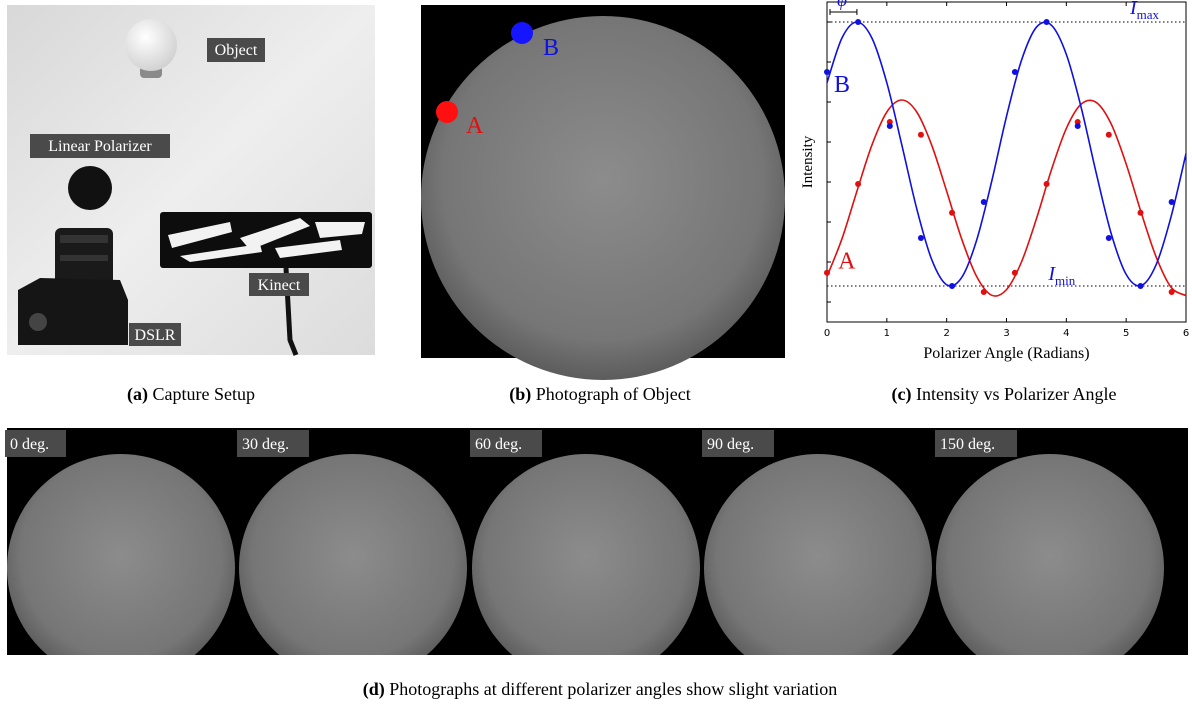 Image resolution: width=1192 pixels, height=707 pixels. What do you see at coordinates (100, 146) in the screenshot?
I see `label: Linear Polarizer` at bounding box center [100, 146].